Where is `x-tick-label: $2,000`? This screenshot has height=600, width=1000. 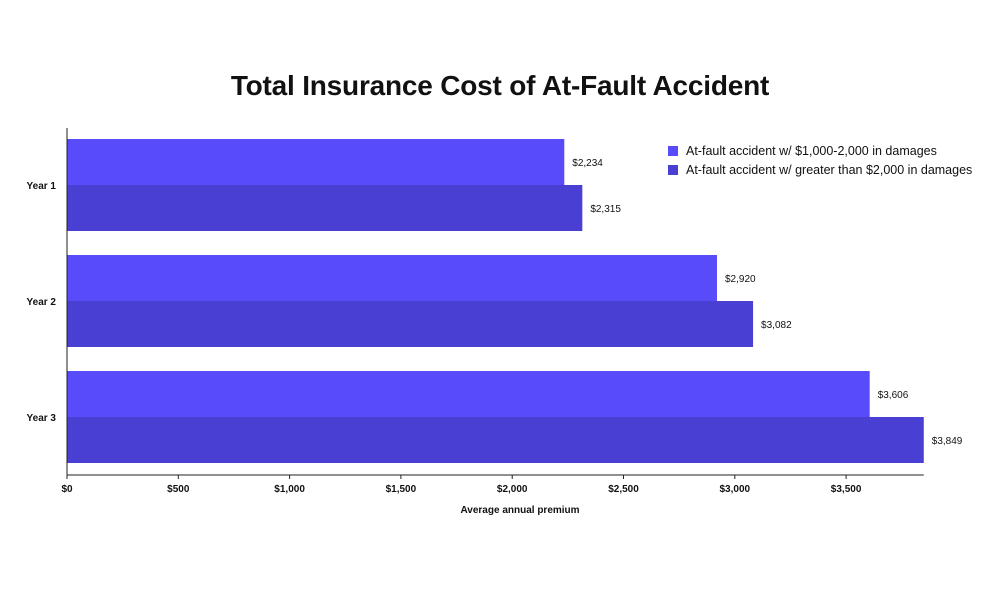
x-tick-label: $2,000 is located at coordinates (512, 489).